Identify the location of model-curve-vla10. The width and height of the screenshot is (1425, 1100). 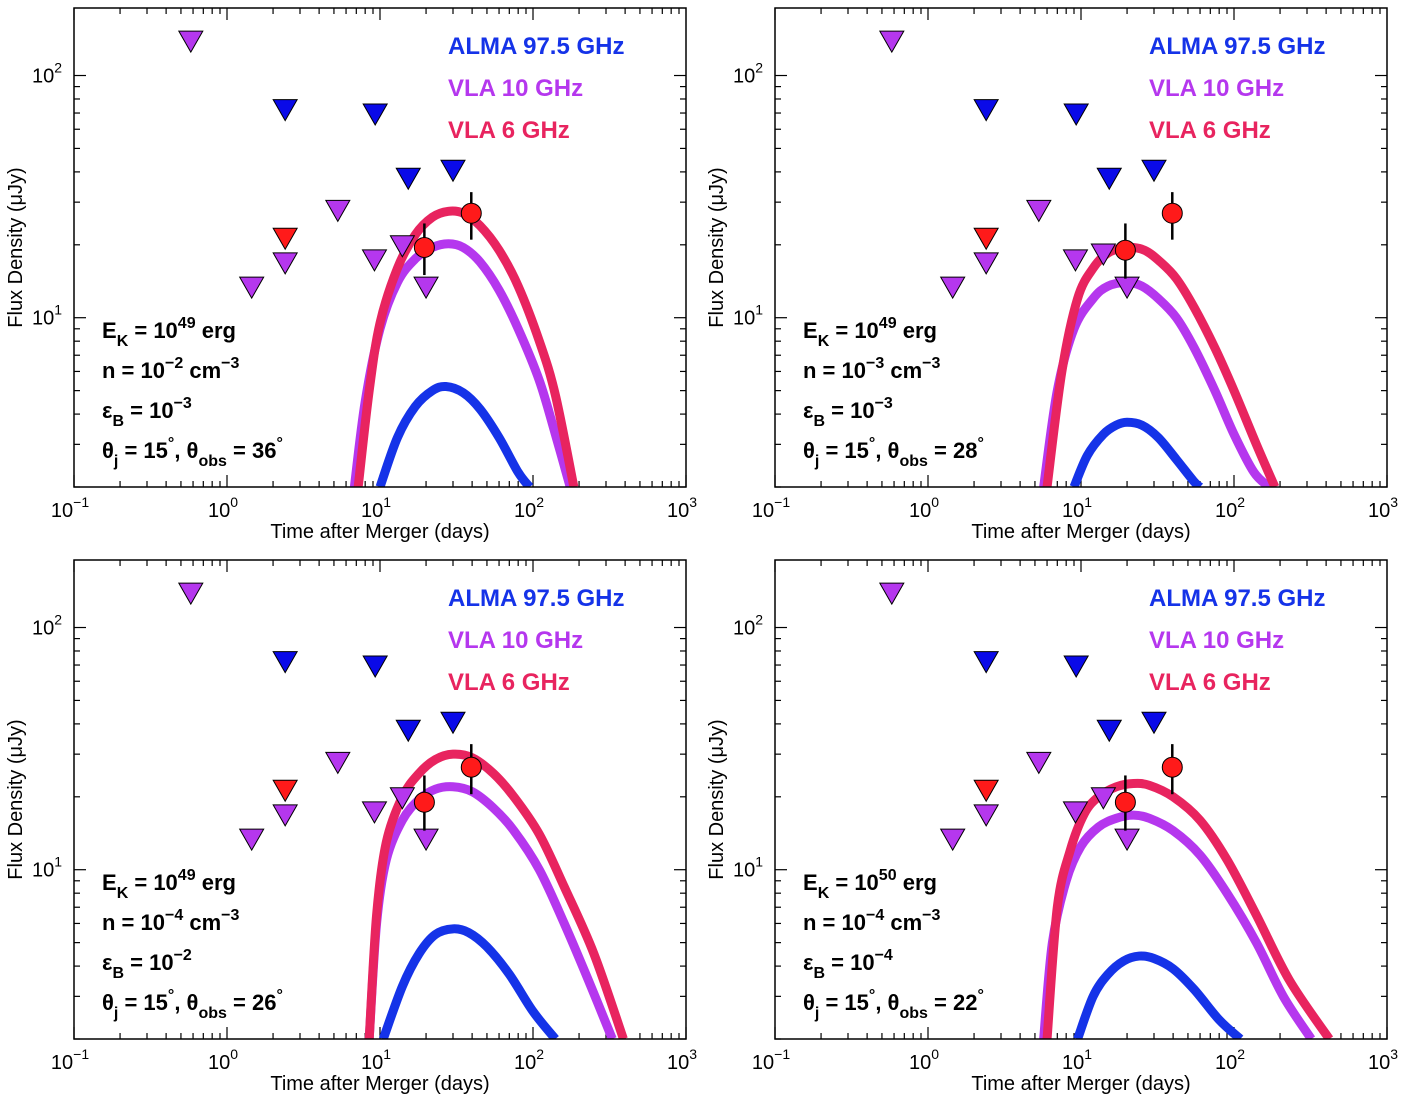
(462, 363).